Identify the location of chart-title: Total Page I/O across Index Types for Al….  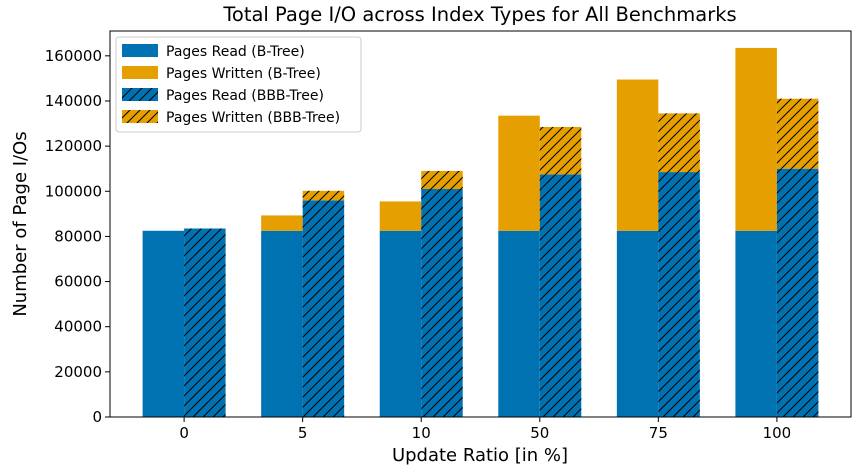
(479, 14).